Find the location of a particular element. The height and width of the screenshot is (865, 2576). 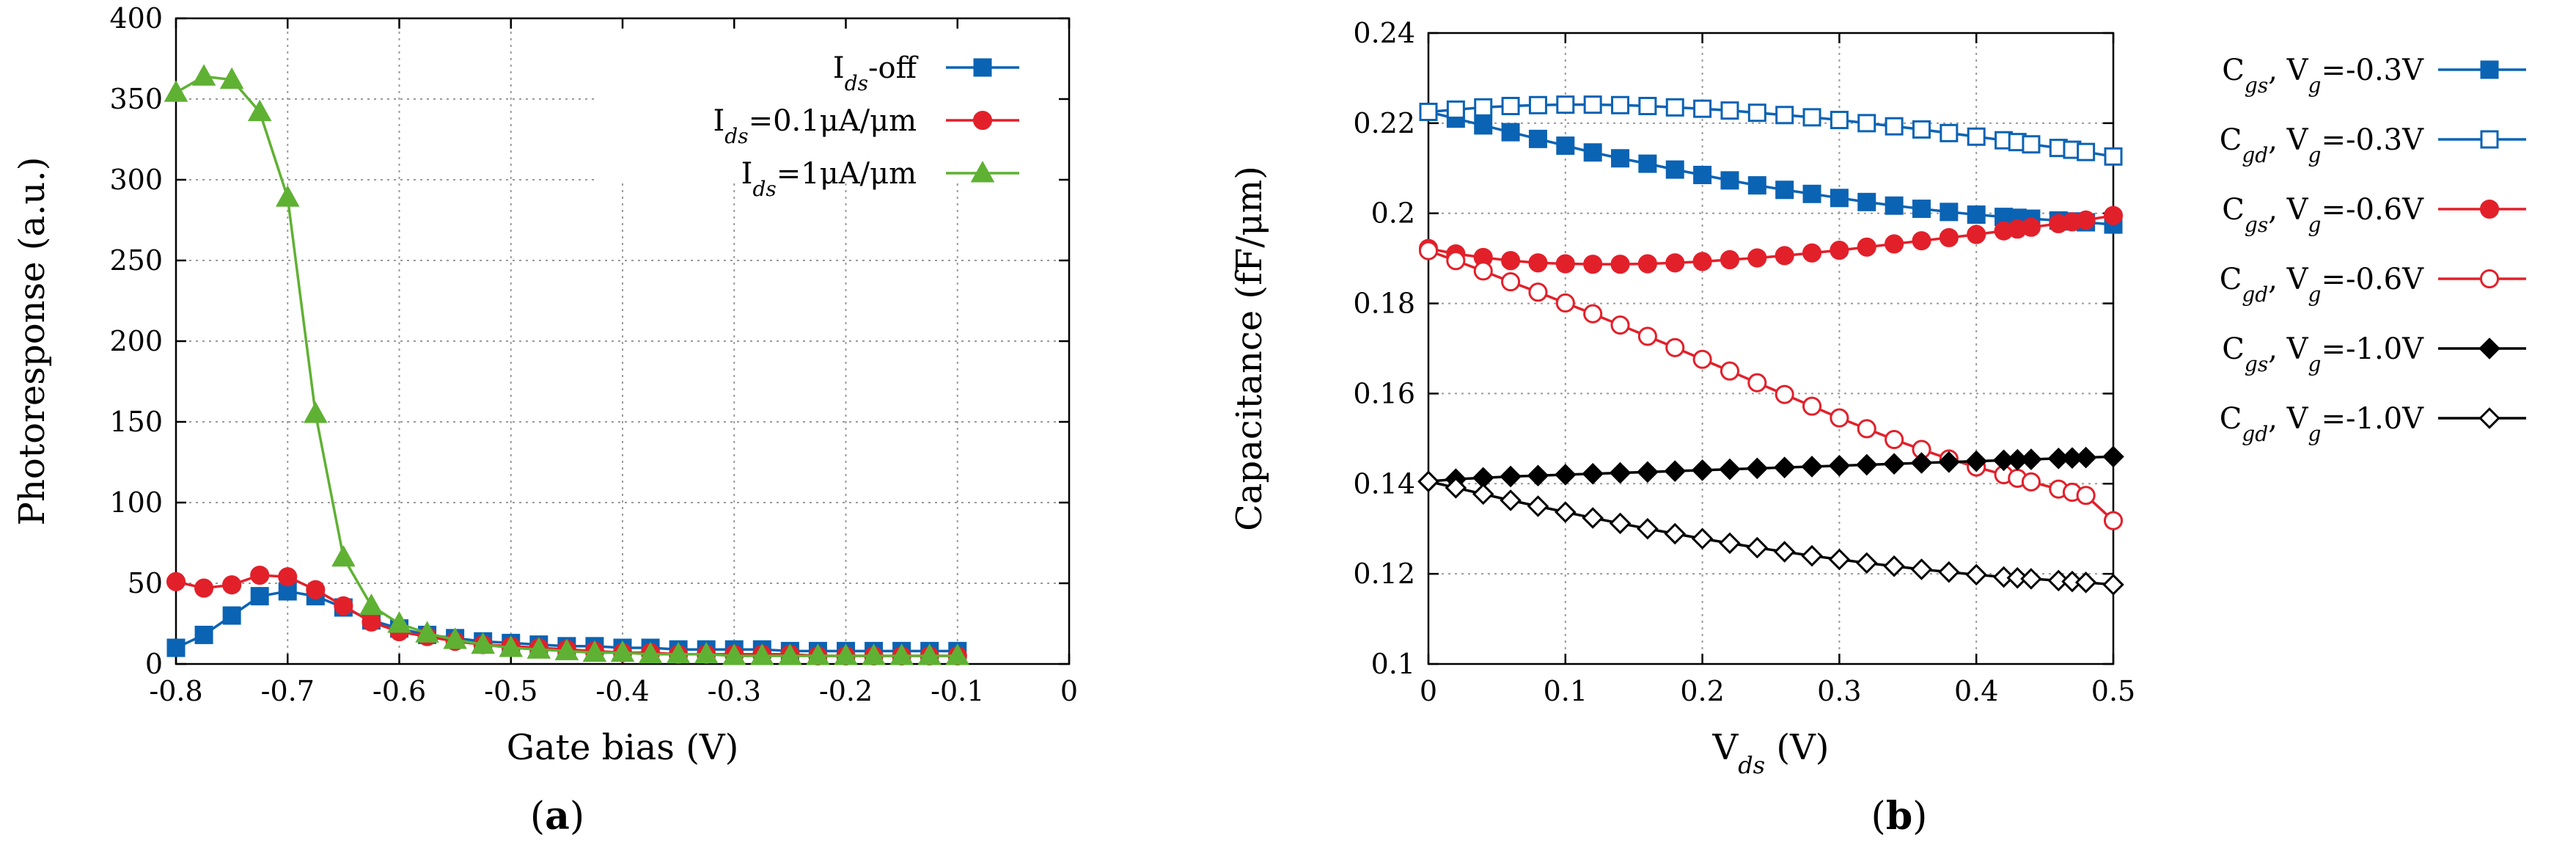

x-tick-label: -0.5 is located at coordinates (511, 691).